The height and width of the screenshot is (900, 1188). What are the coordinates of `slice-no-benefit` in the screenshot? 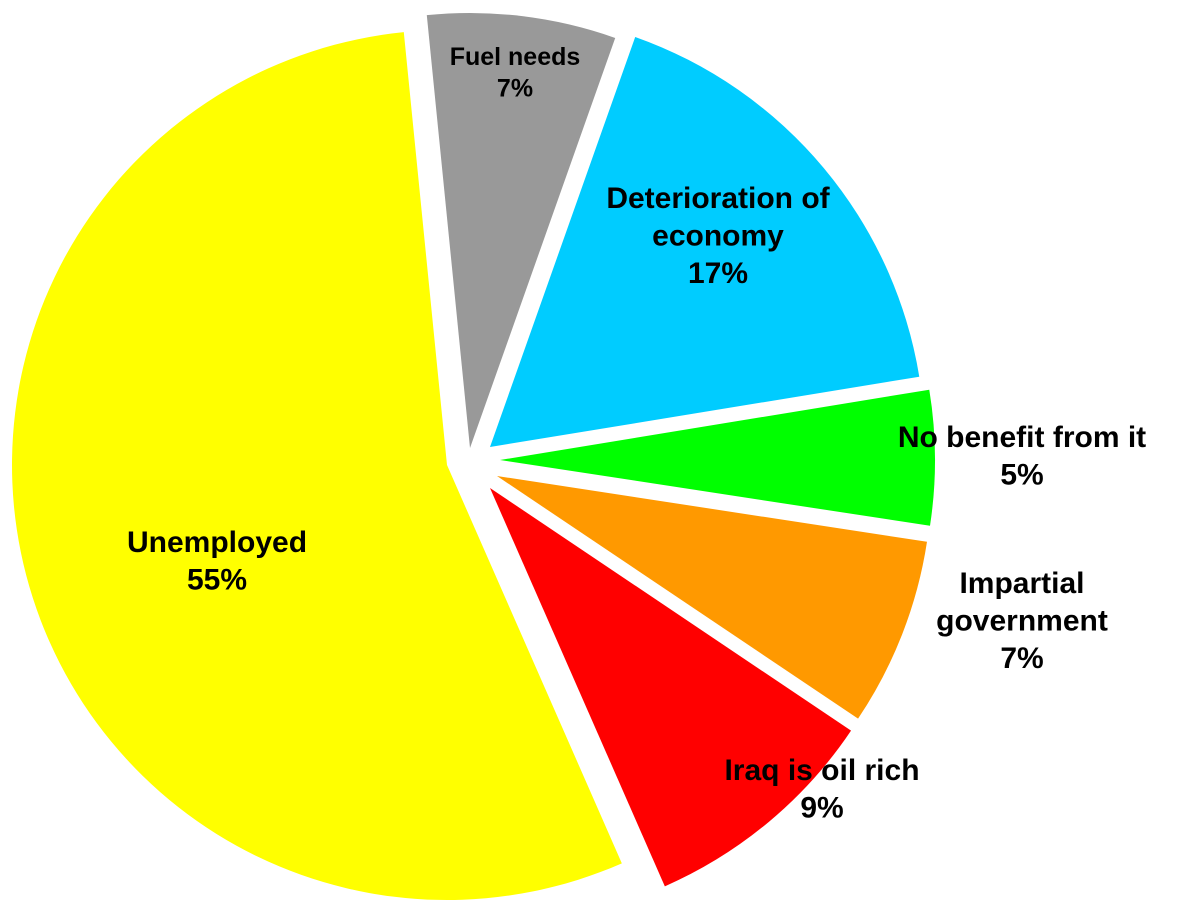 It's located at (718, 457).